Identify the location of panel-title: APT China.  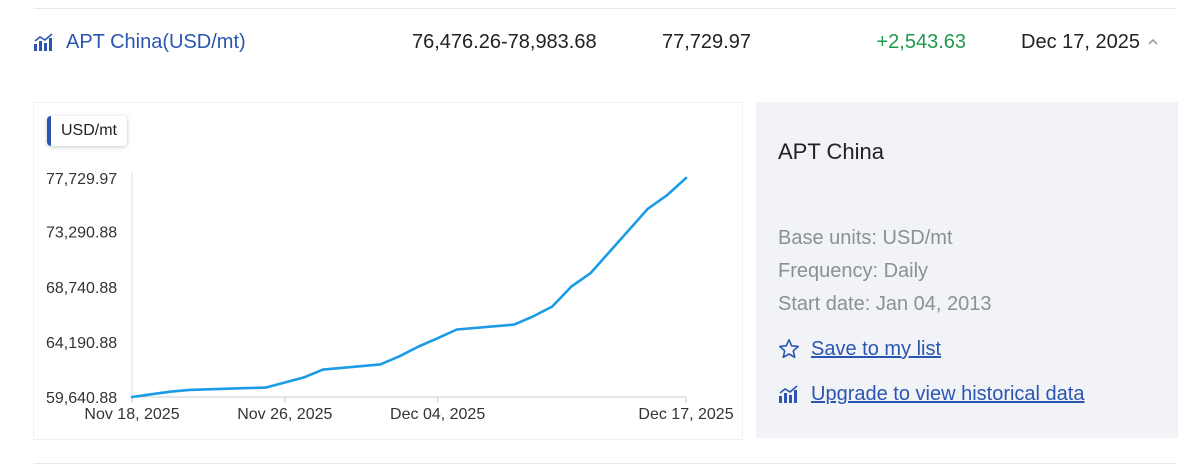
(831, 151).